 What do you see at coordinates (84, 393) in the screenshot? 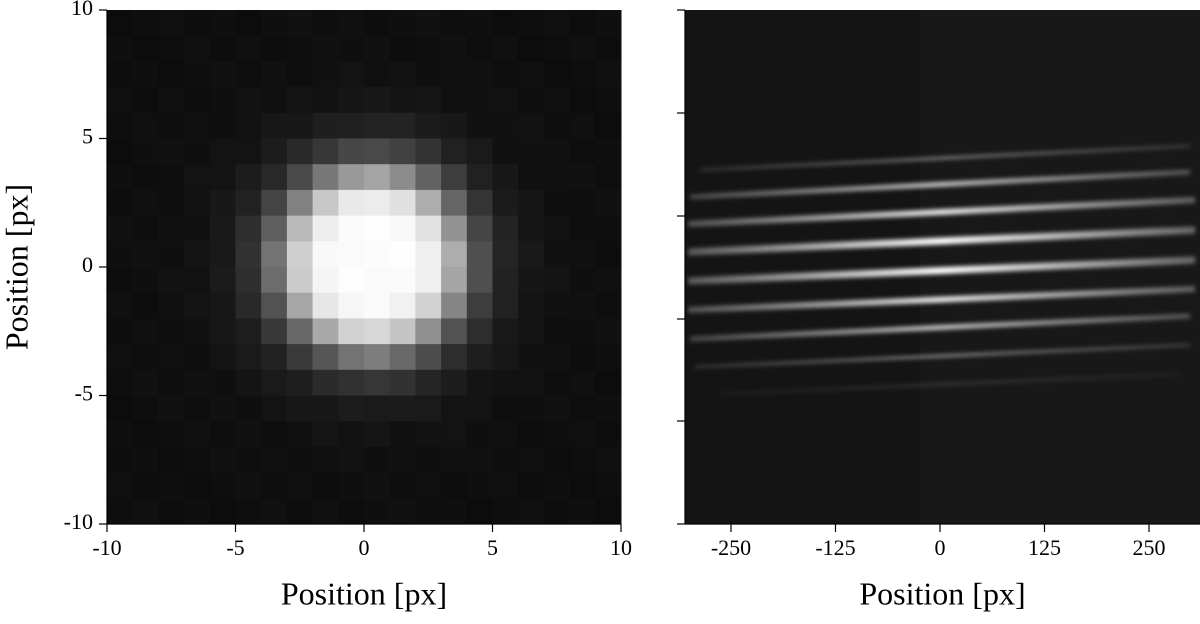
I see `y-tick-label: -5` at bounding box center [84, 393].